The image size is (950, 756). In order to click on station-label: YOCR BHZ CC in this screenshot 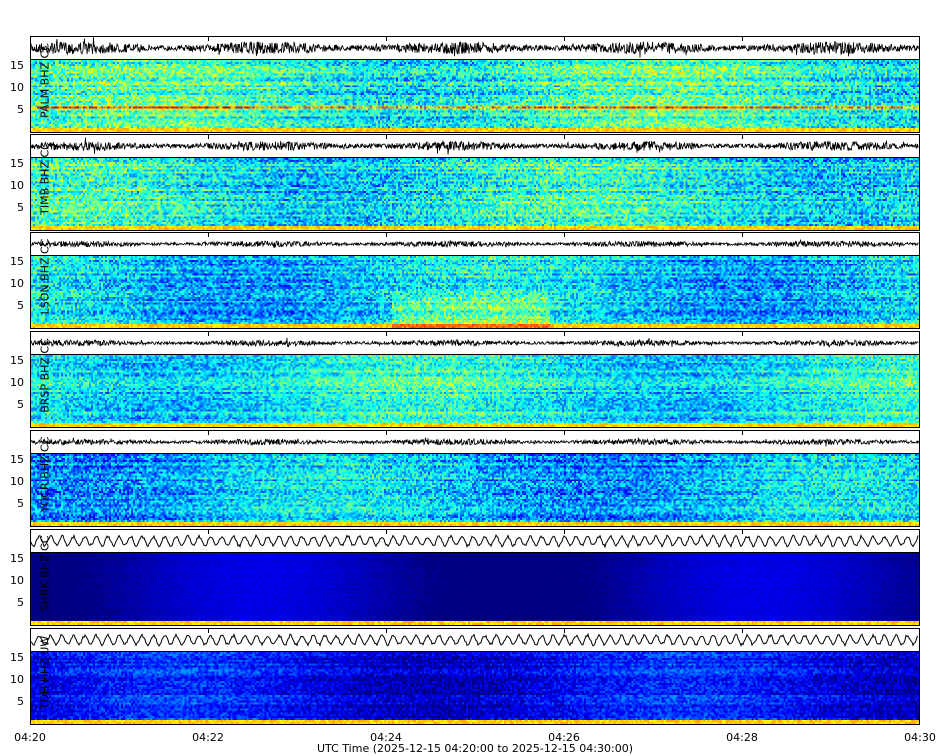, I will do `click(45, 474)`.